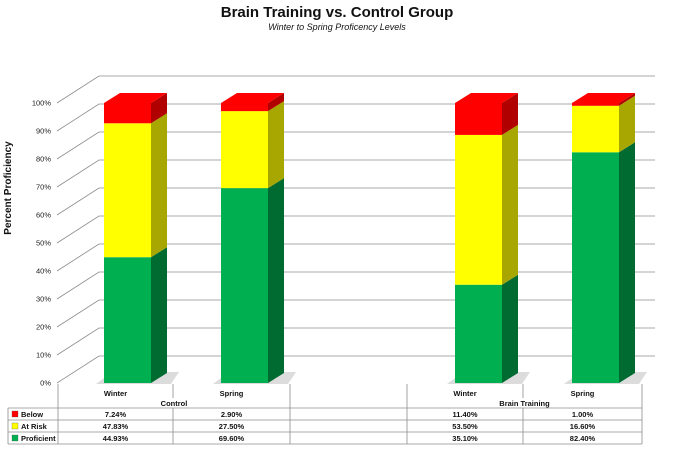  What do you see at coordinates (43, 299) in the screenshot?
I see `y-tick-label: 30%` at bounding box center [43, 299].